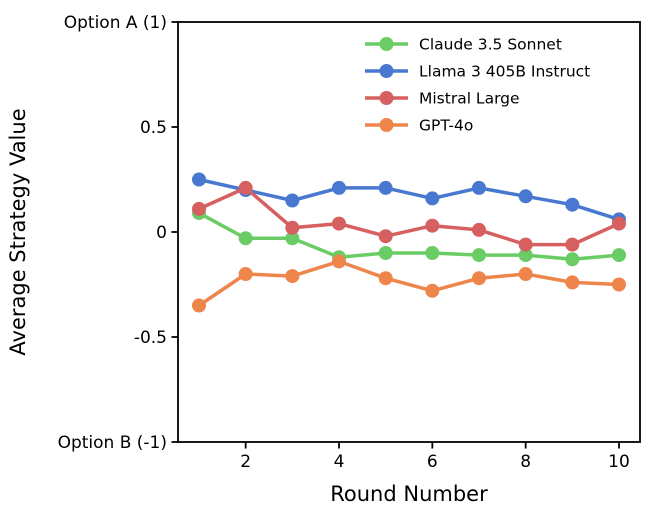 The height and width of the screenshot is (519, 653). Describe the element at coordinates (504, 72) in the screenshot. I see `legend-label-llama-3-405b-instruct: Llama 3 405B Instruct` at that location.